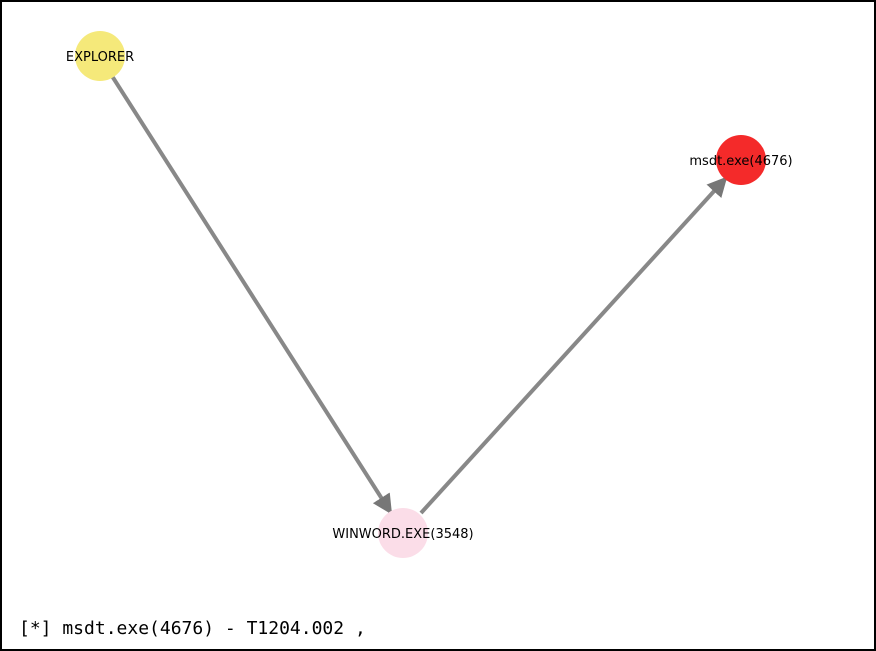 This screenshot has height=651, width=876. I want to click on node-explorer-label: EXPLORER, so click(100, 57).